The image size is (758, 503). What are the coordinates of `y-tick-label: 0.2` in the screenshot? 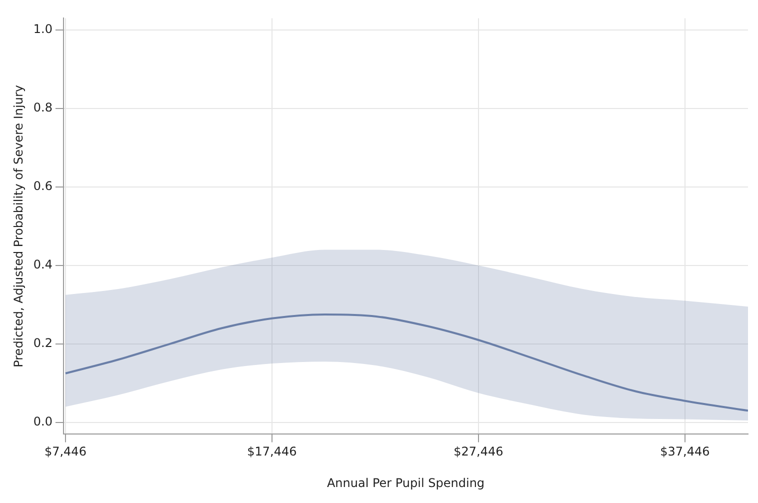 It's located at (42, 343).